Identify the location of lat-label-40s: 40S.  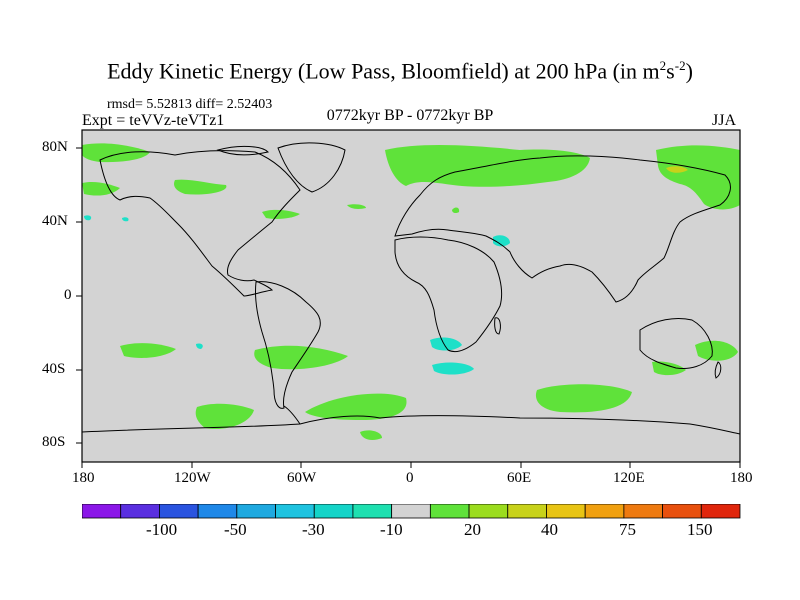
(54, 369).